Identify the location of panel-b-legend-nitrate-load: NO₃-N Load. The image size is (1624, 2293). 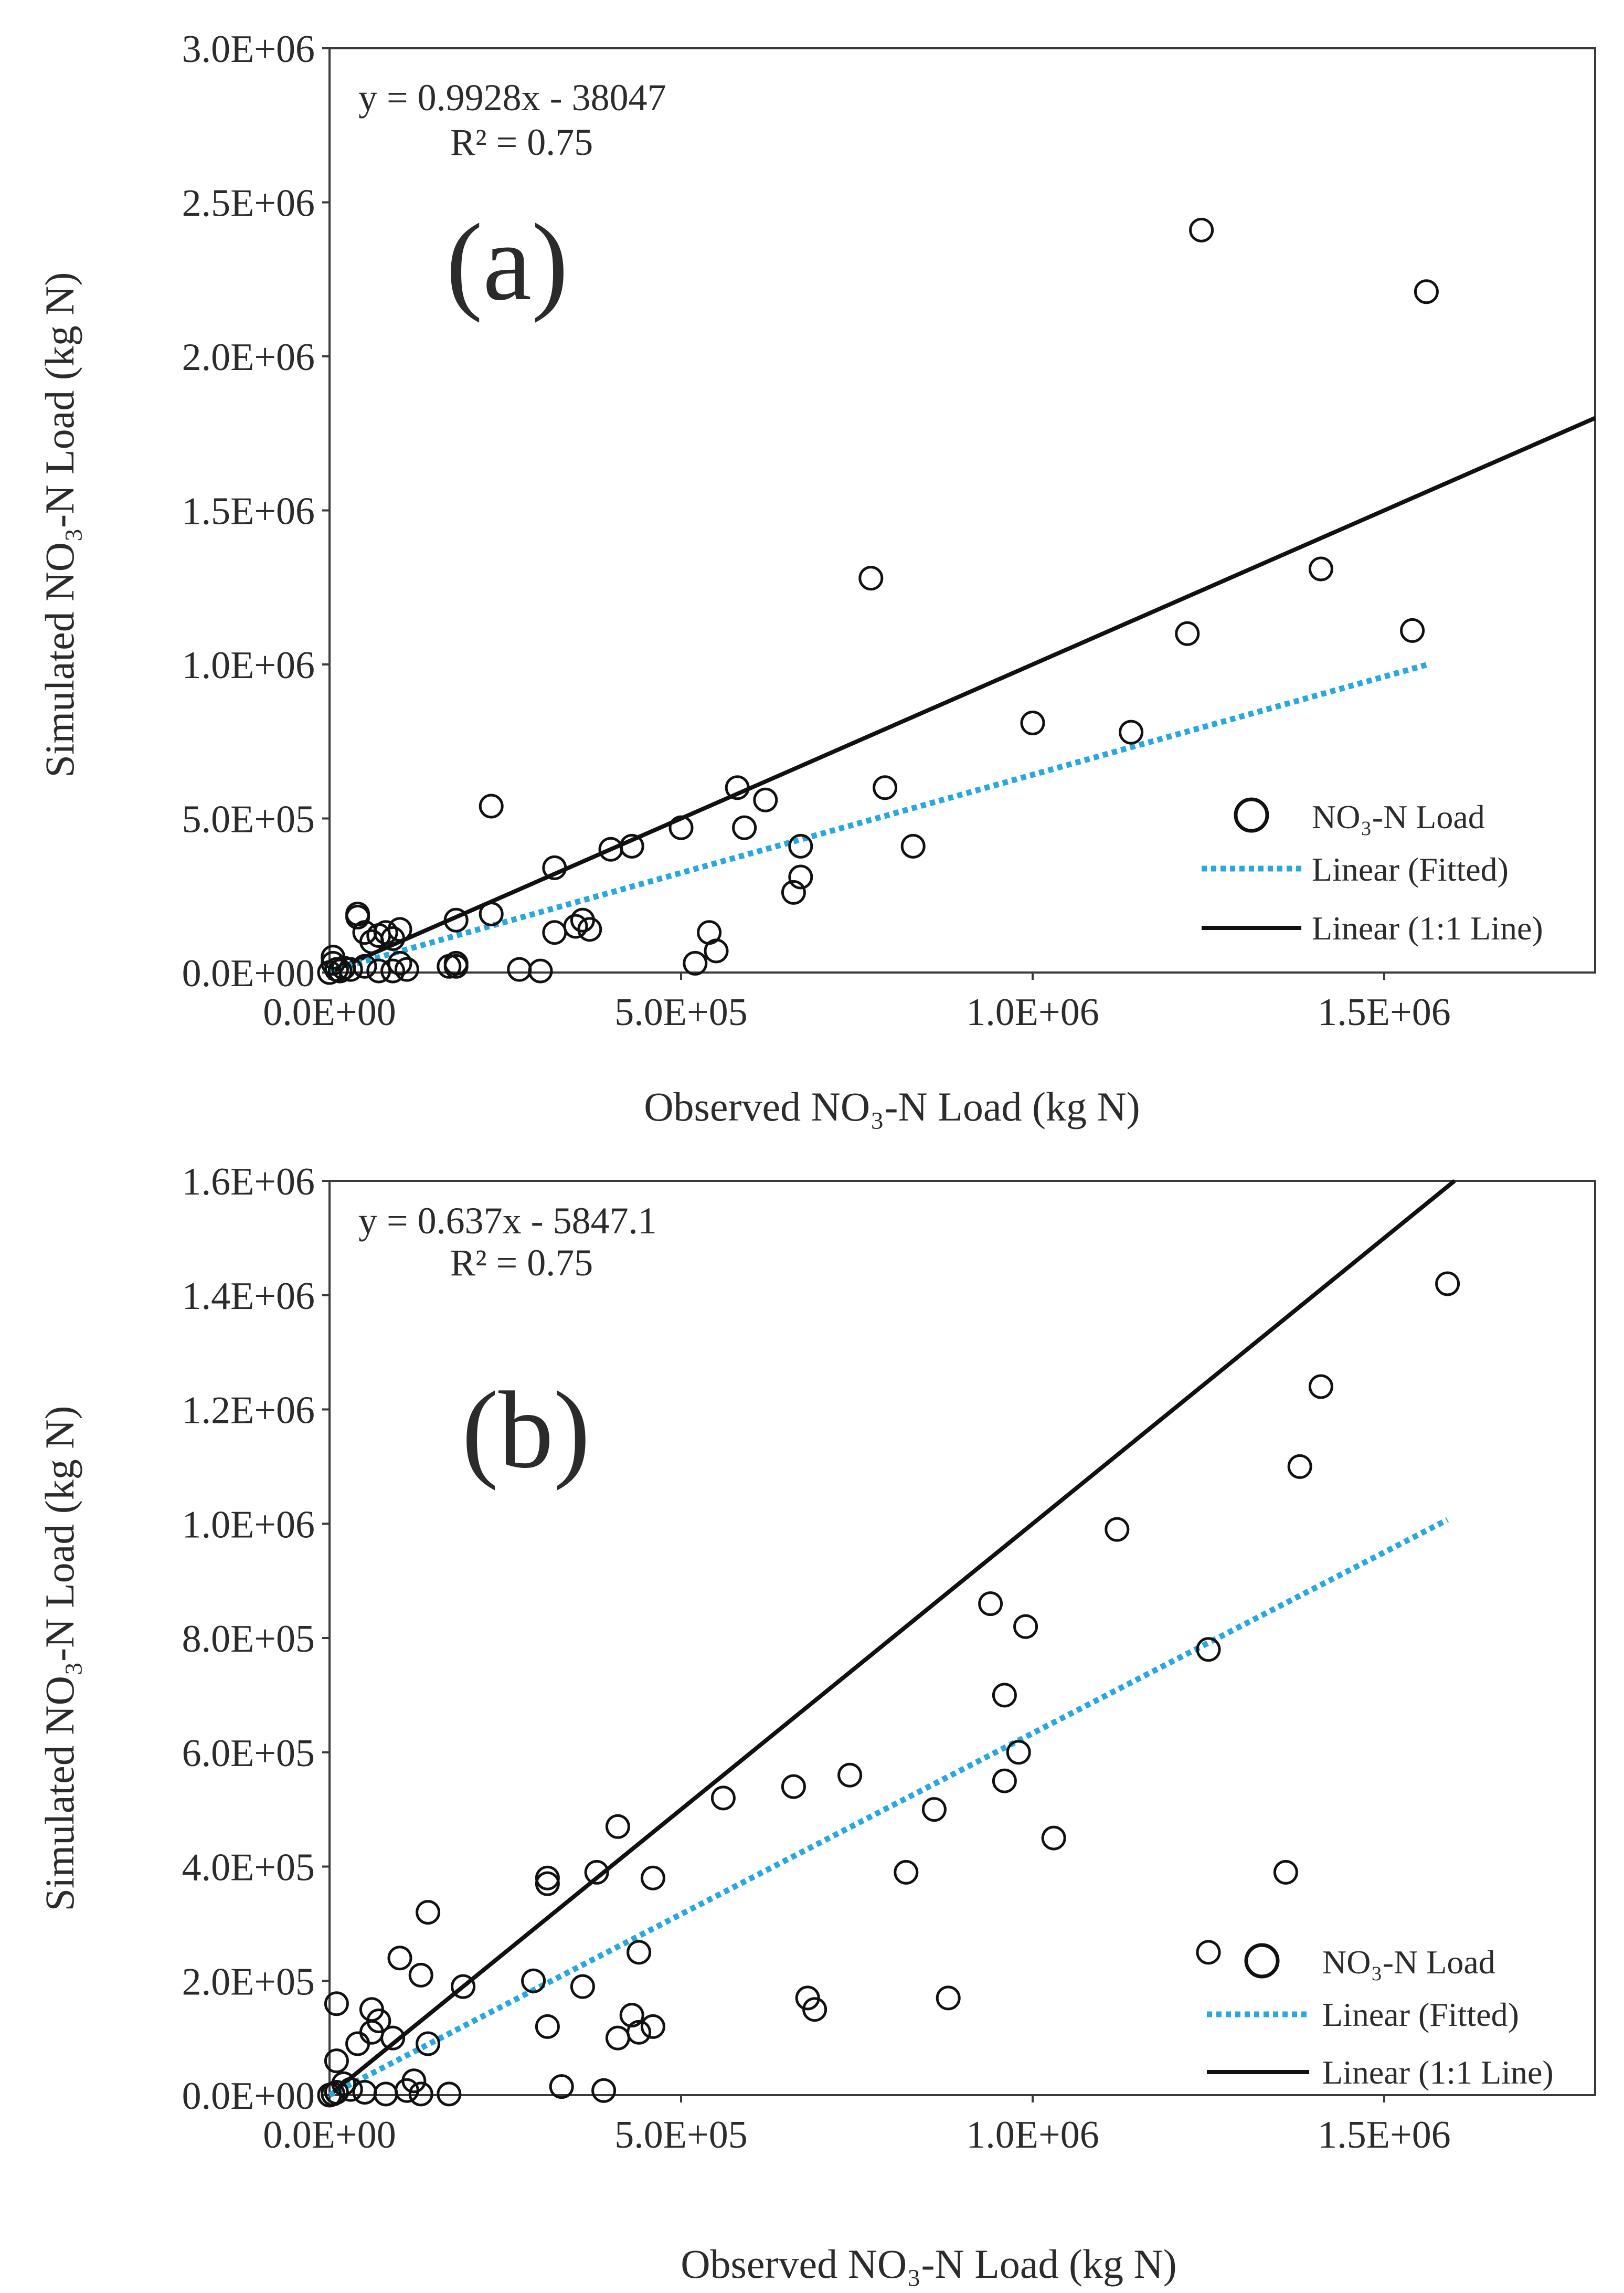
(1409, 1962).